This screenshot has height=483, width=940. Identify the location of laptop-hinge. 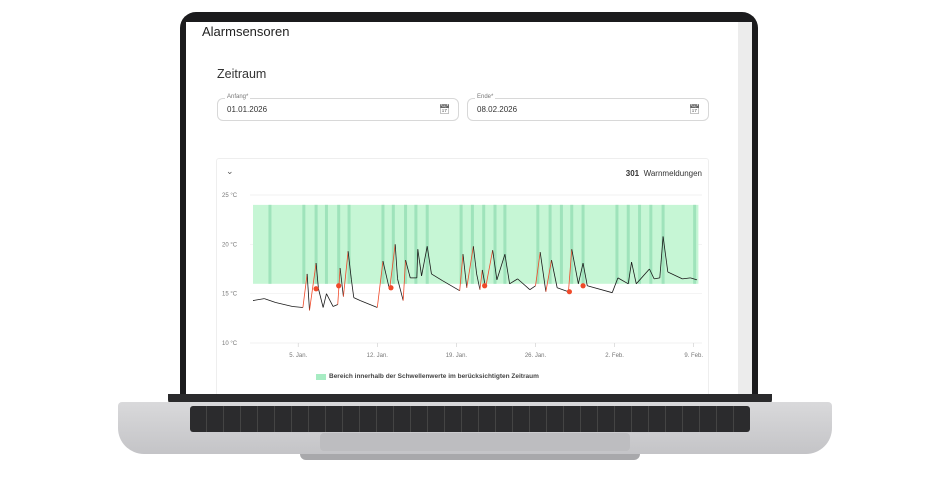
(470, 399).